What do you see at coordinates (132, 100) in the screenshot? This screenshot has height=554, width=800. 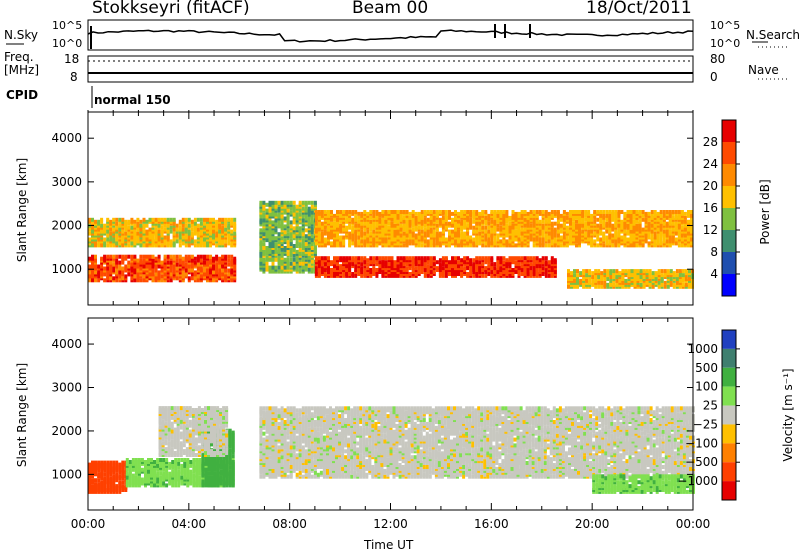 I see `cpid-value: normal 150` at bounding box center [132, 100].